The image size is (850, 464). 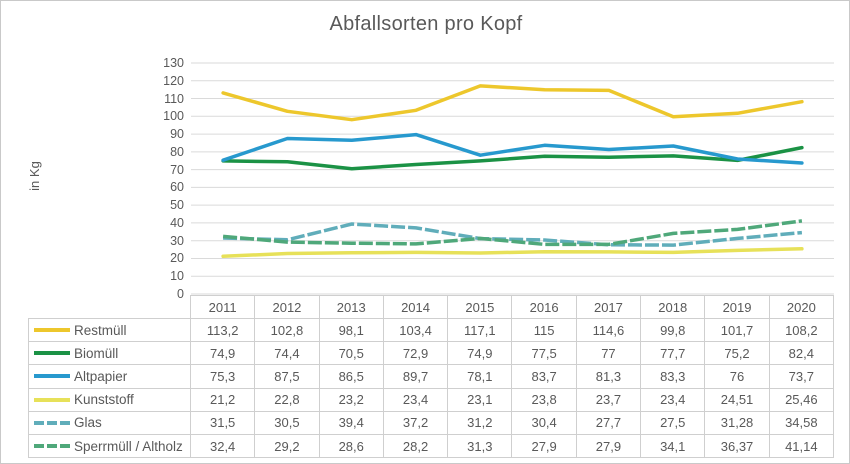 I want to click on value-cell: 70,5, so click(x=351, y=353).